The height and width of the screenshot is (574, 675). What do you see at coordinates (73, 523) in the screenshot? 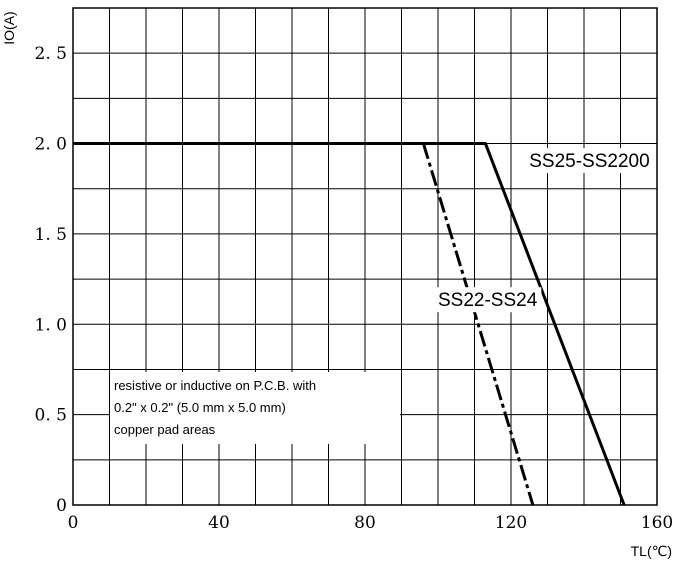
I see `x-tick-label: 0` at bounding box center [73, 523].